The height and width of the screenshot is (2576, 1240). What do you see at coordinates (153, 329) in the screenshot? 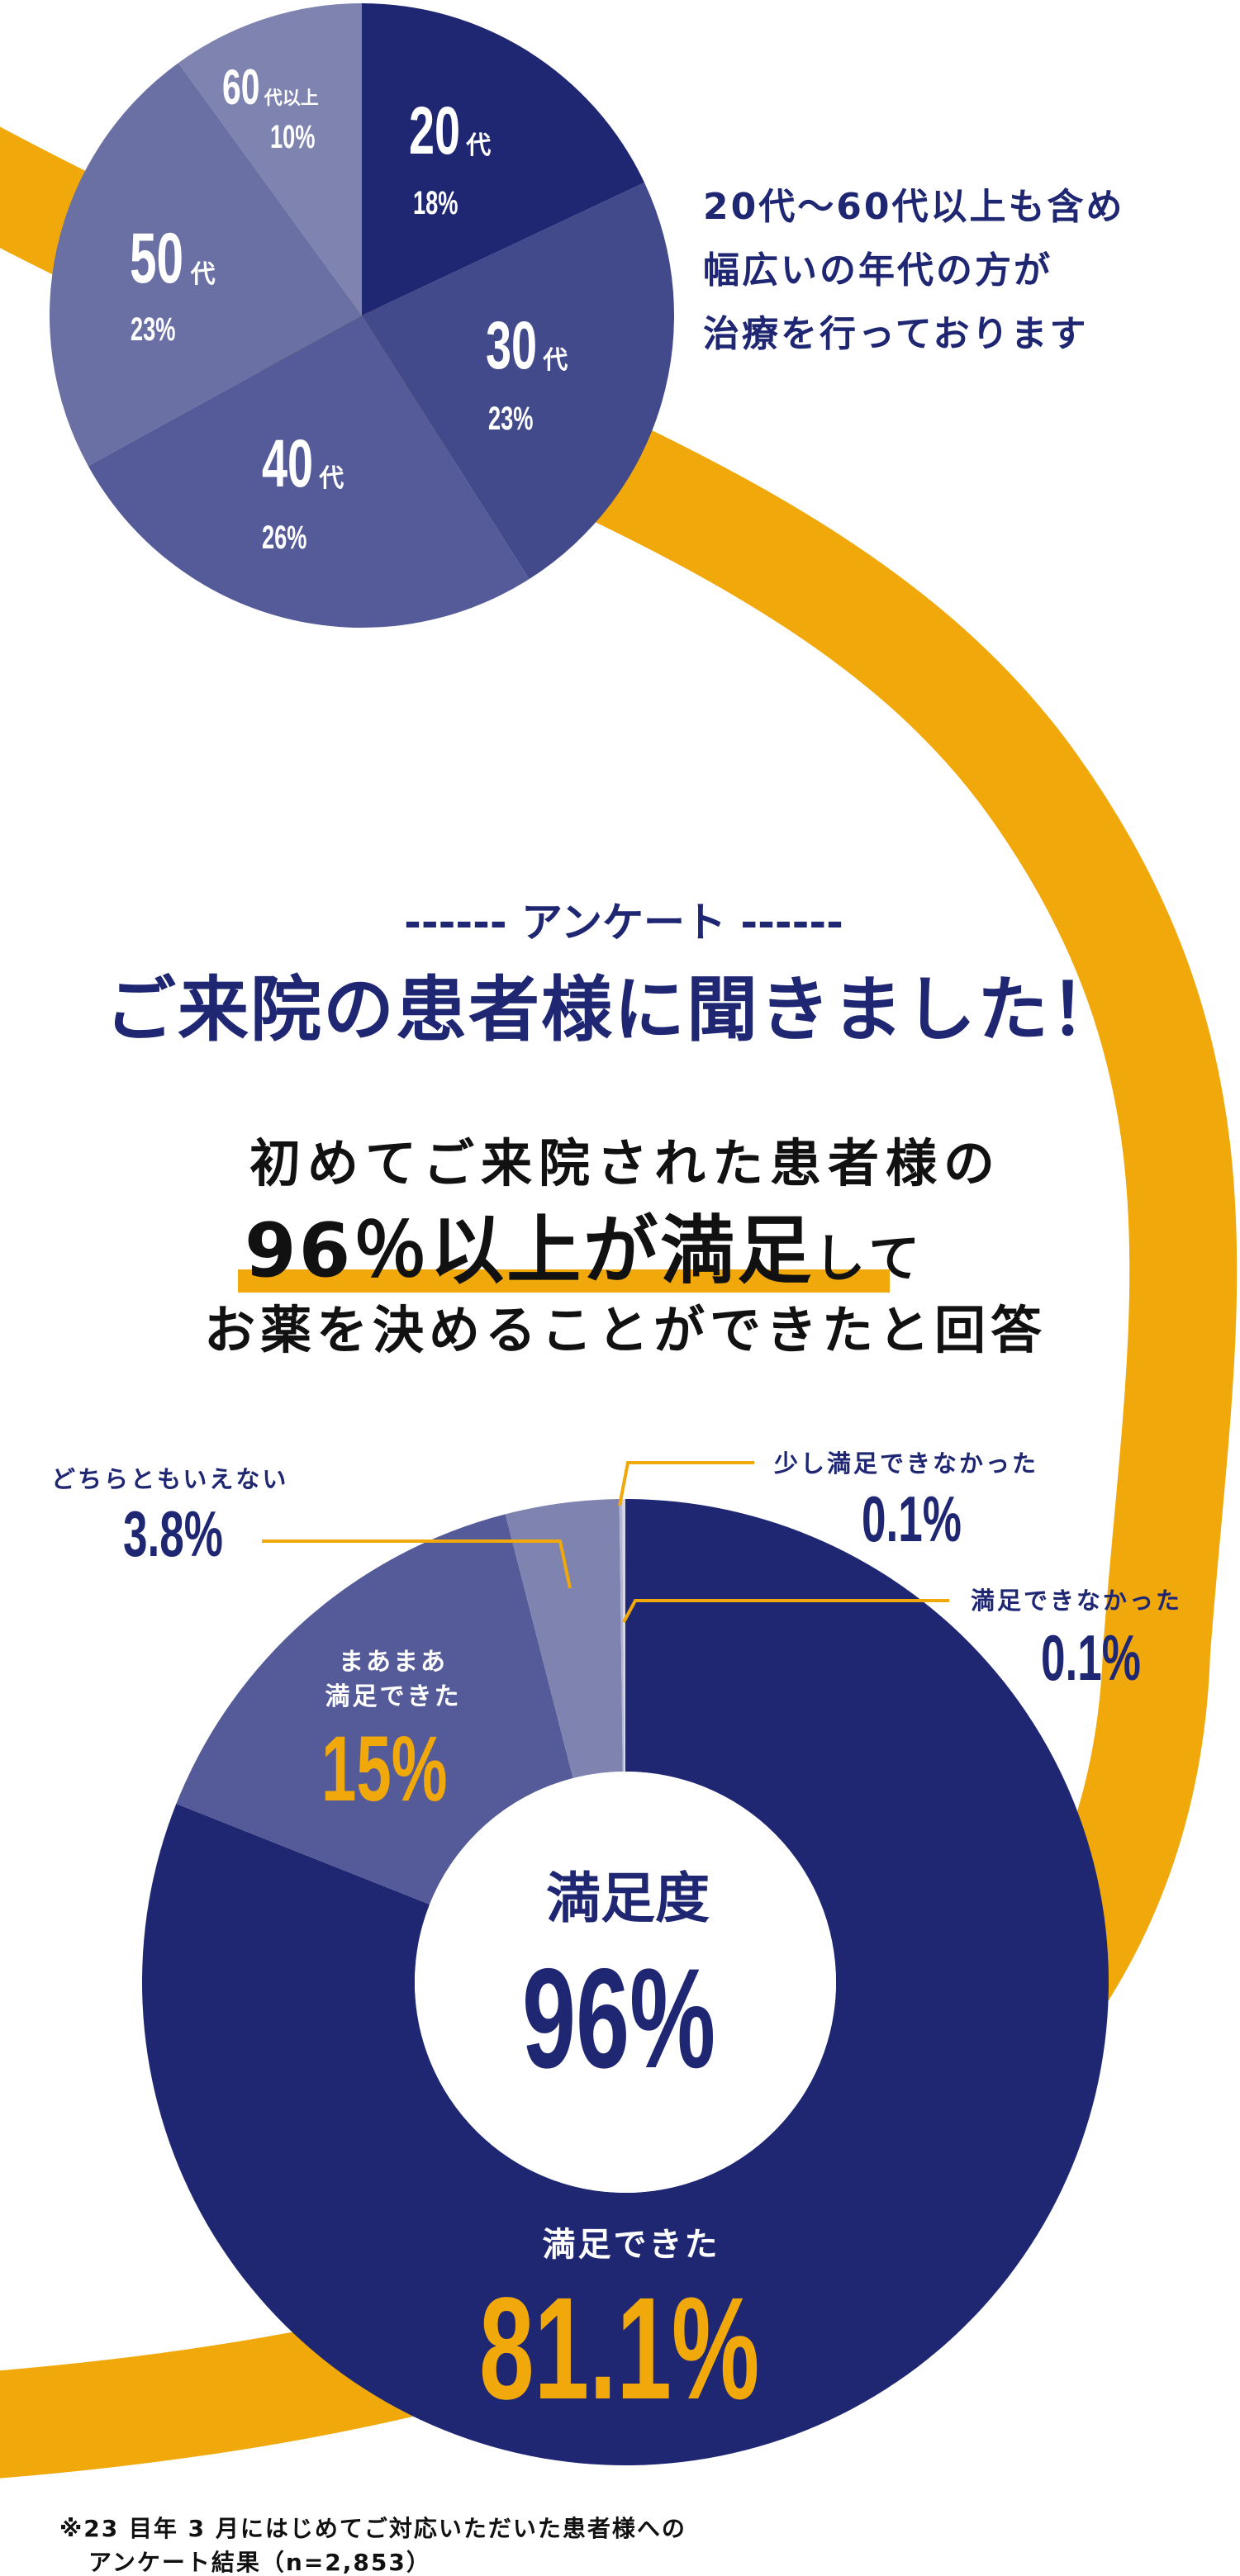
I see `slice-value-50s: 23%` at bounding box center [153, 329].